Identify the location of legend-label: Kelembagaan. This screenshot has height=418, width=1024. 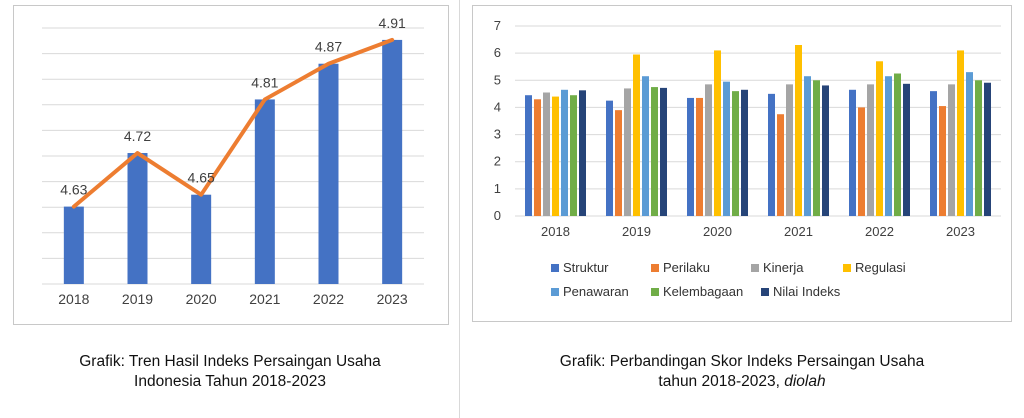
(703, 291).